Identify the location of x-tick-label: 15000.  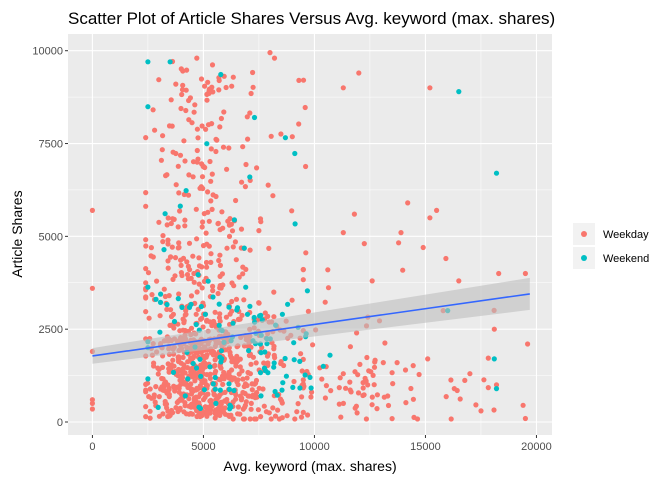
(425, 447).